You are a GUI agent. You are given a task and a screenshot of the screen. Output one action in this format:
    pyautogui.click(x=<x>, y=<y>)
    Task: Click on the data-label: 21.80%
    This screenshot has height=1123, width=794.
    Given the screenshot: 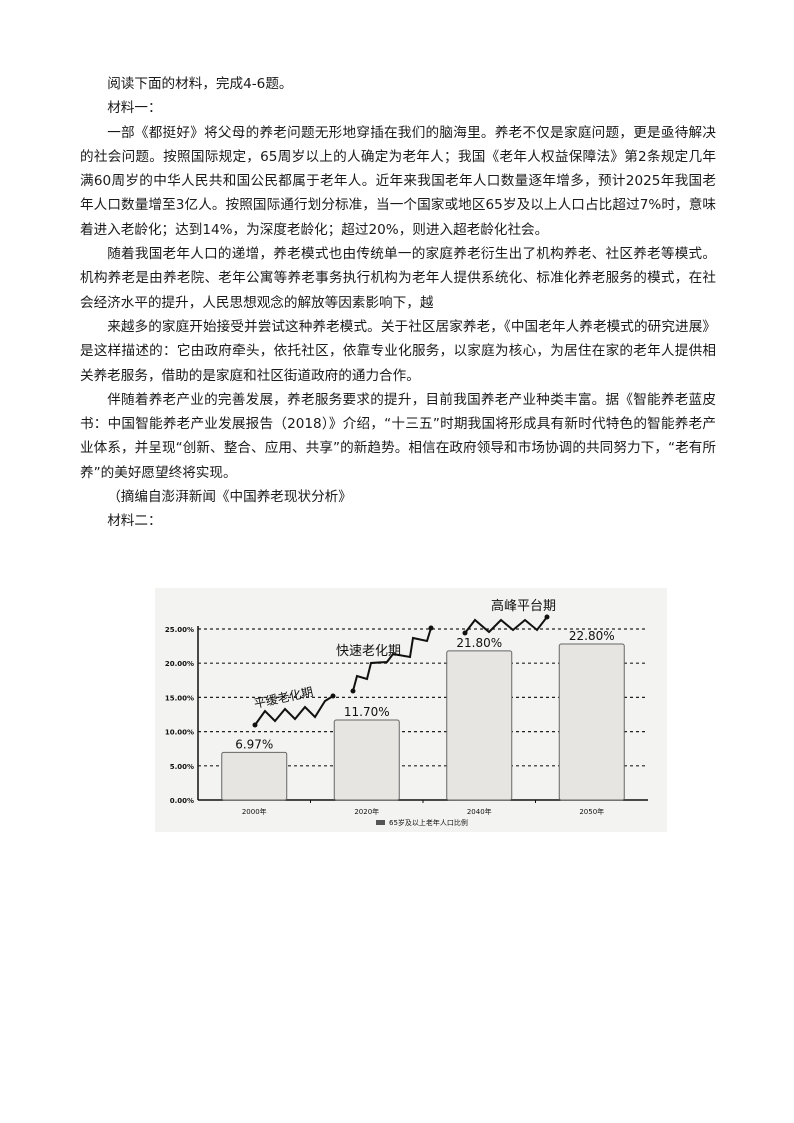 What is the action you would take?
    pyautogui.click(x=479, y=643)
    